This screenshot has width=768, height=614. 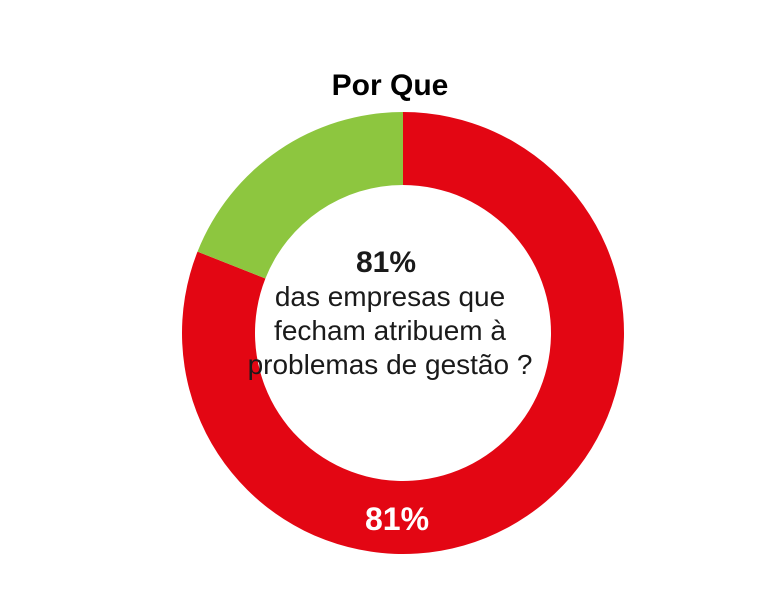 I want to click on center-text-line-1: das empresas que, so click(x=390, y=296).